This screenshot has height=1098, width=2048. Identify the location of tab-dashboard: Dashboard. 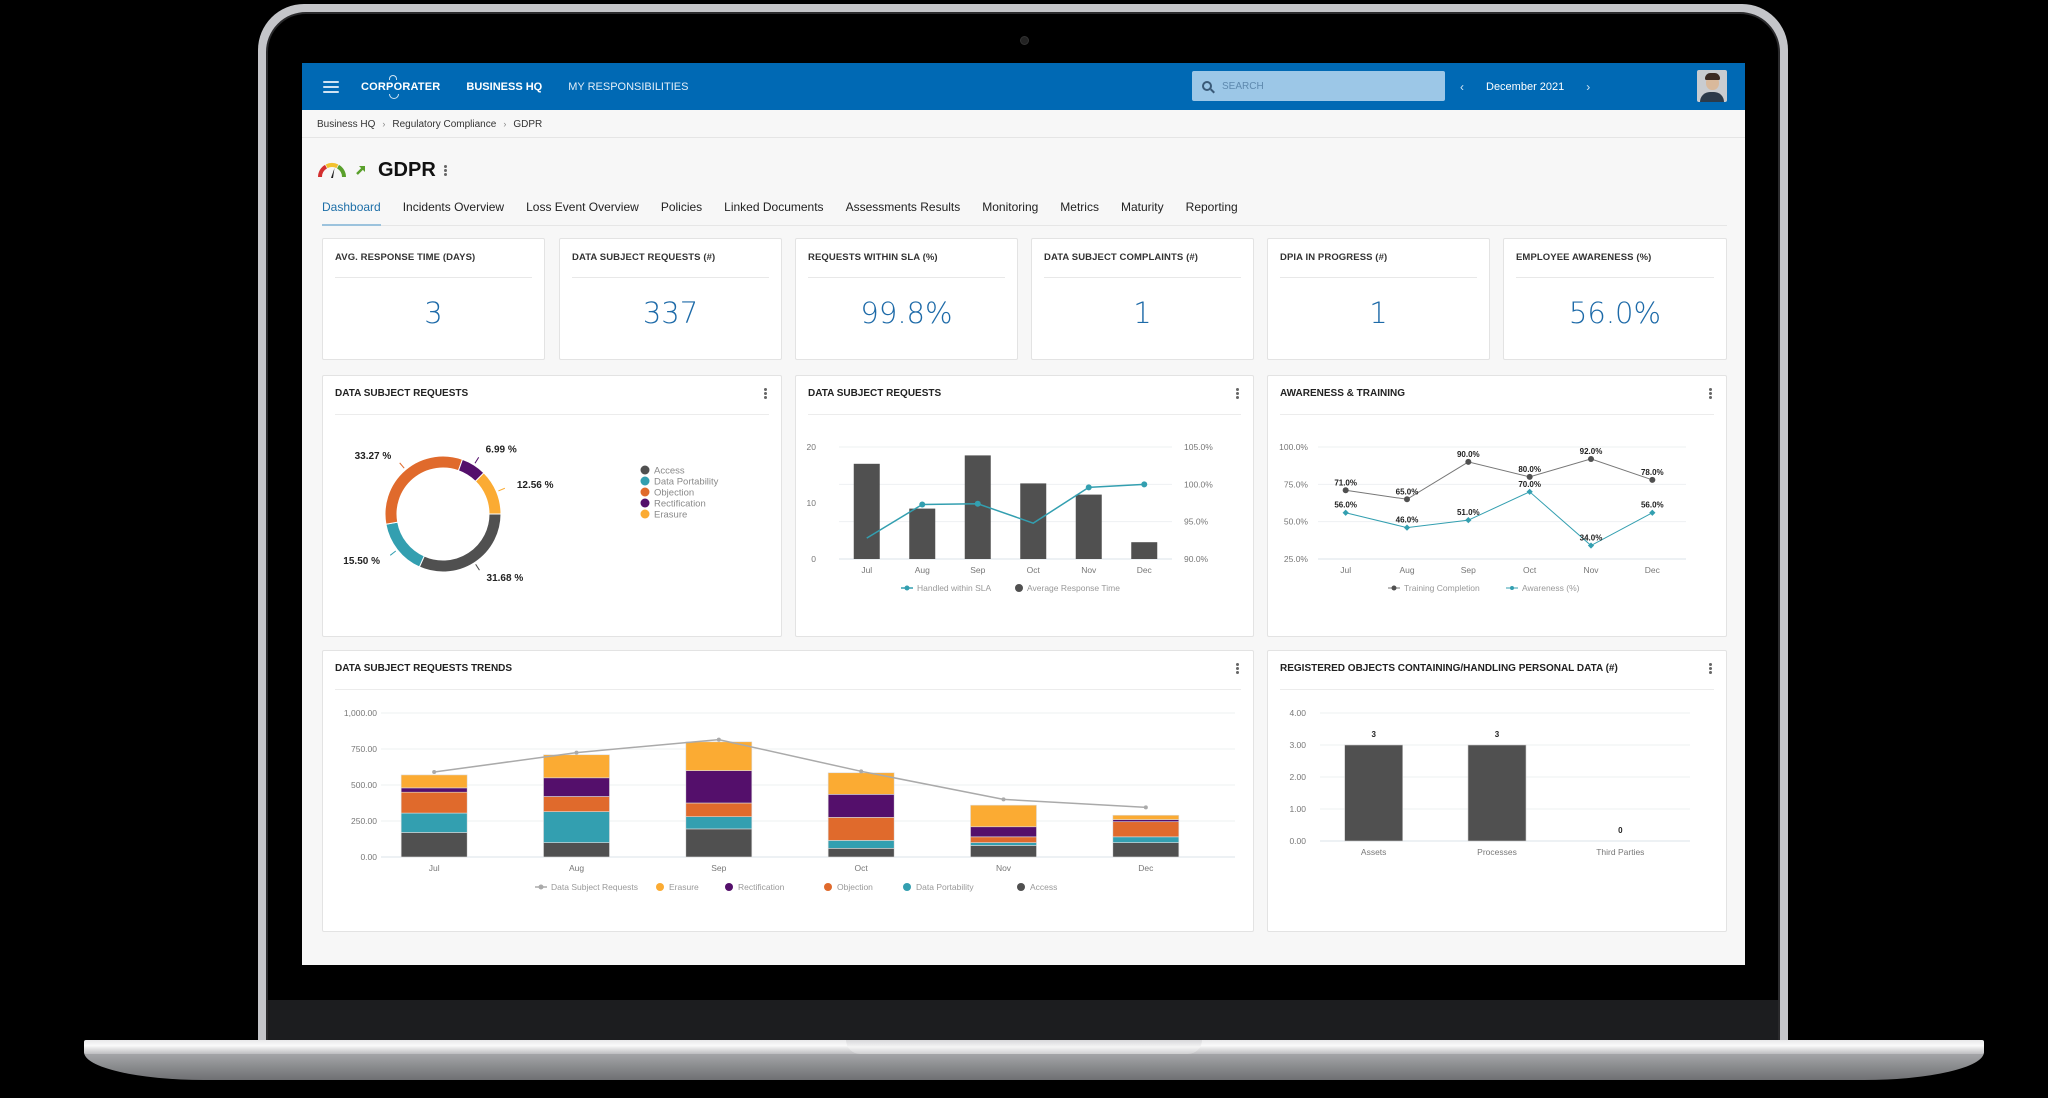
(351, 212).